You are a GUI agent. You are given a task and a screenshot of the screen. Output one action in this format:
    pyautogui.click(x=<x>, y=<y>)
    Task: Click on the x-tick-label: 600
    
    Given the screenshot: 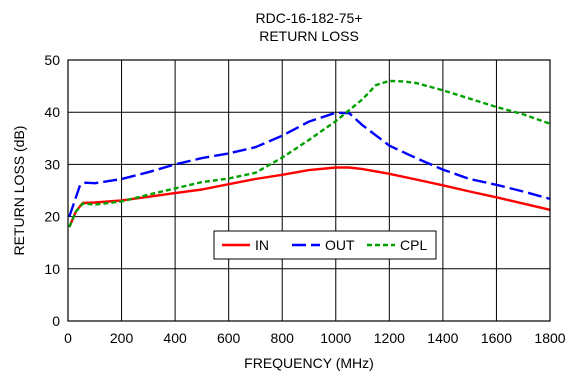 What is the action you would take?
    pyautogui.click(x=229, y=338)
    